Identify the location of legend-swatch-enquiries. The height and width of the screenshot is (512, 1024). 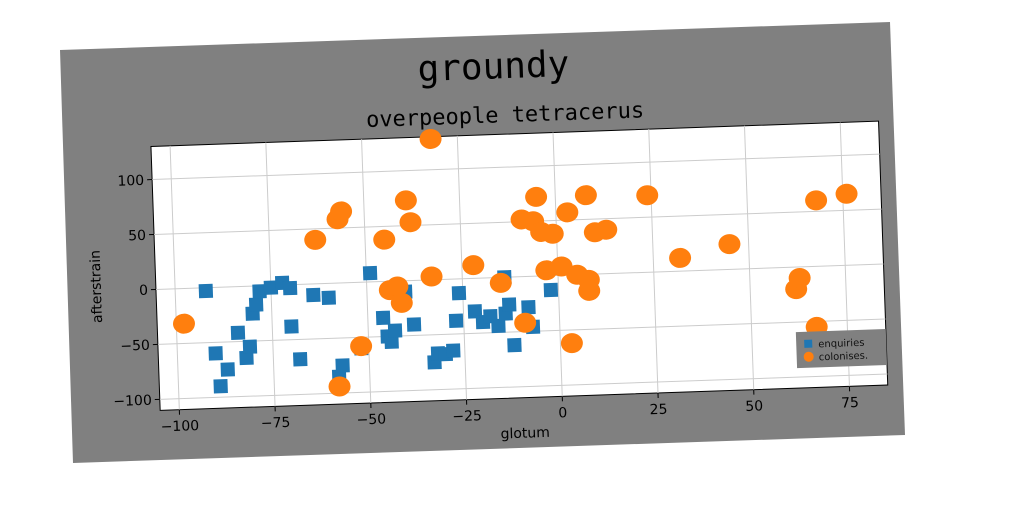
(808, 343).